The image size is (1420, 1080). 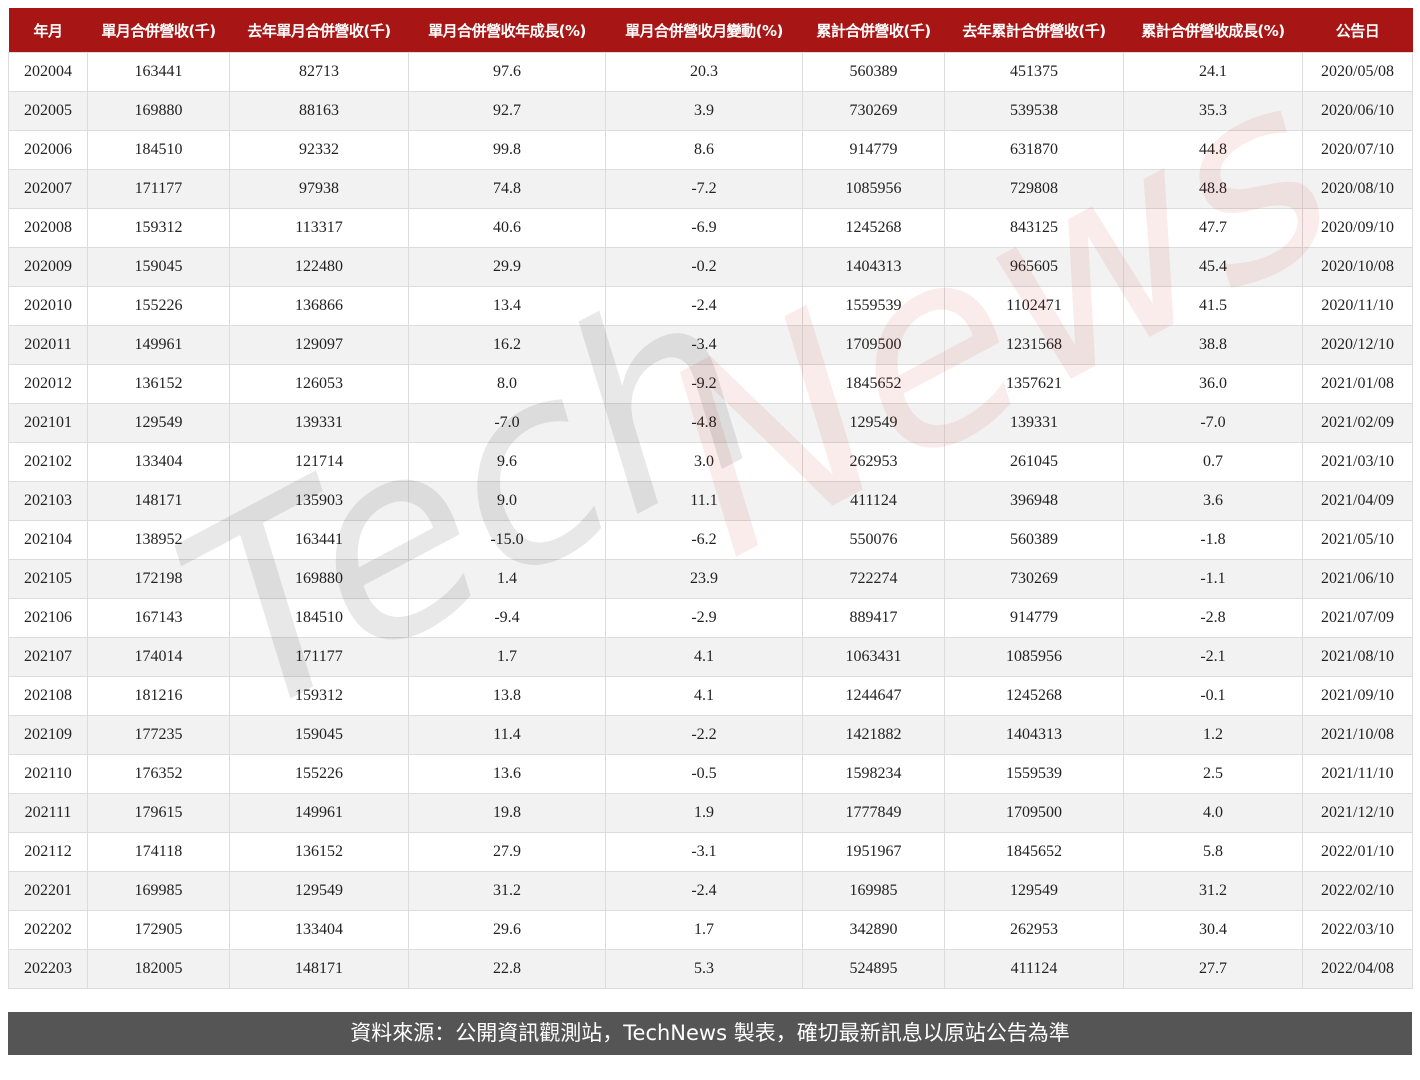 What do you see at coordinates (507, 540) in the screenshot?
I see `table-cell: -15.0` at bounding box center [507, 540].